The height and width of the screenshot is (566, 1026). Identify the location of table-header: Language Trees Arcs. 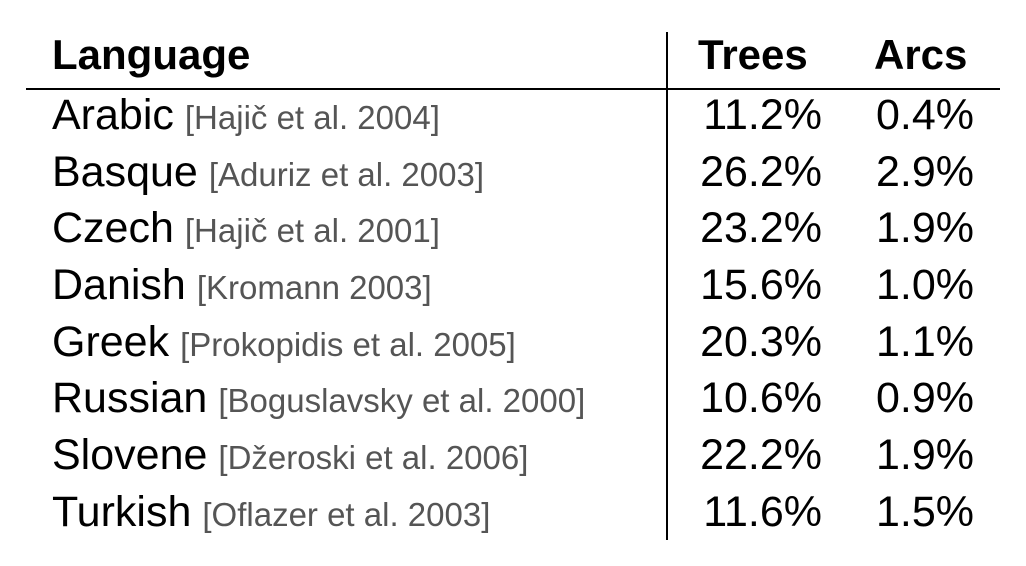
(513, 55).